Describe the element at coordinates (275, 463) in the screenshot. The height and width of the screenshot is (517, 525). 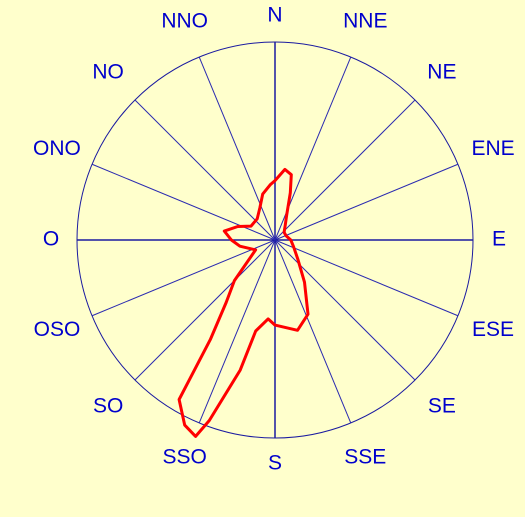
I see `direction-label: S` at that location.